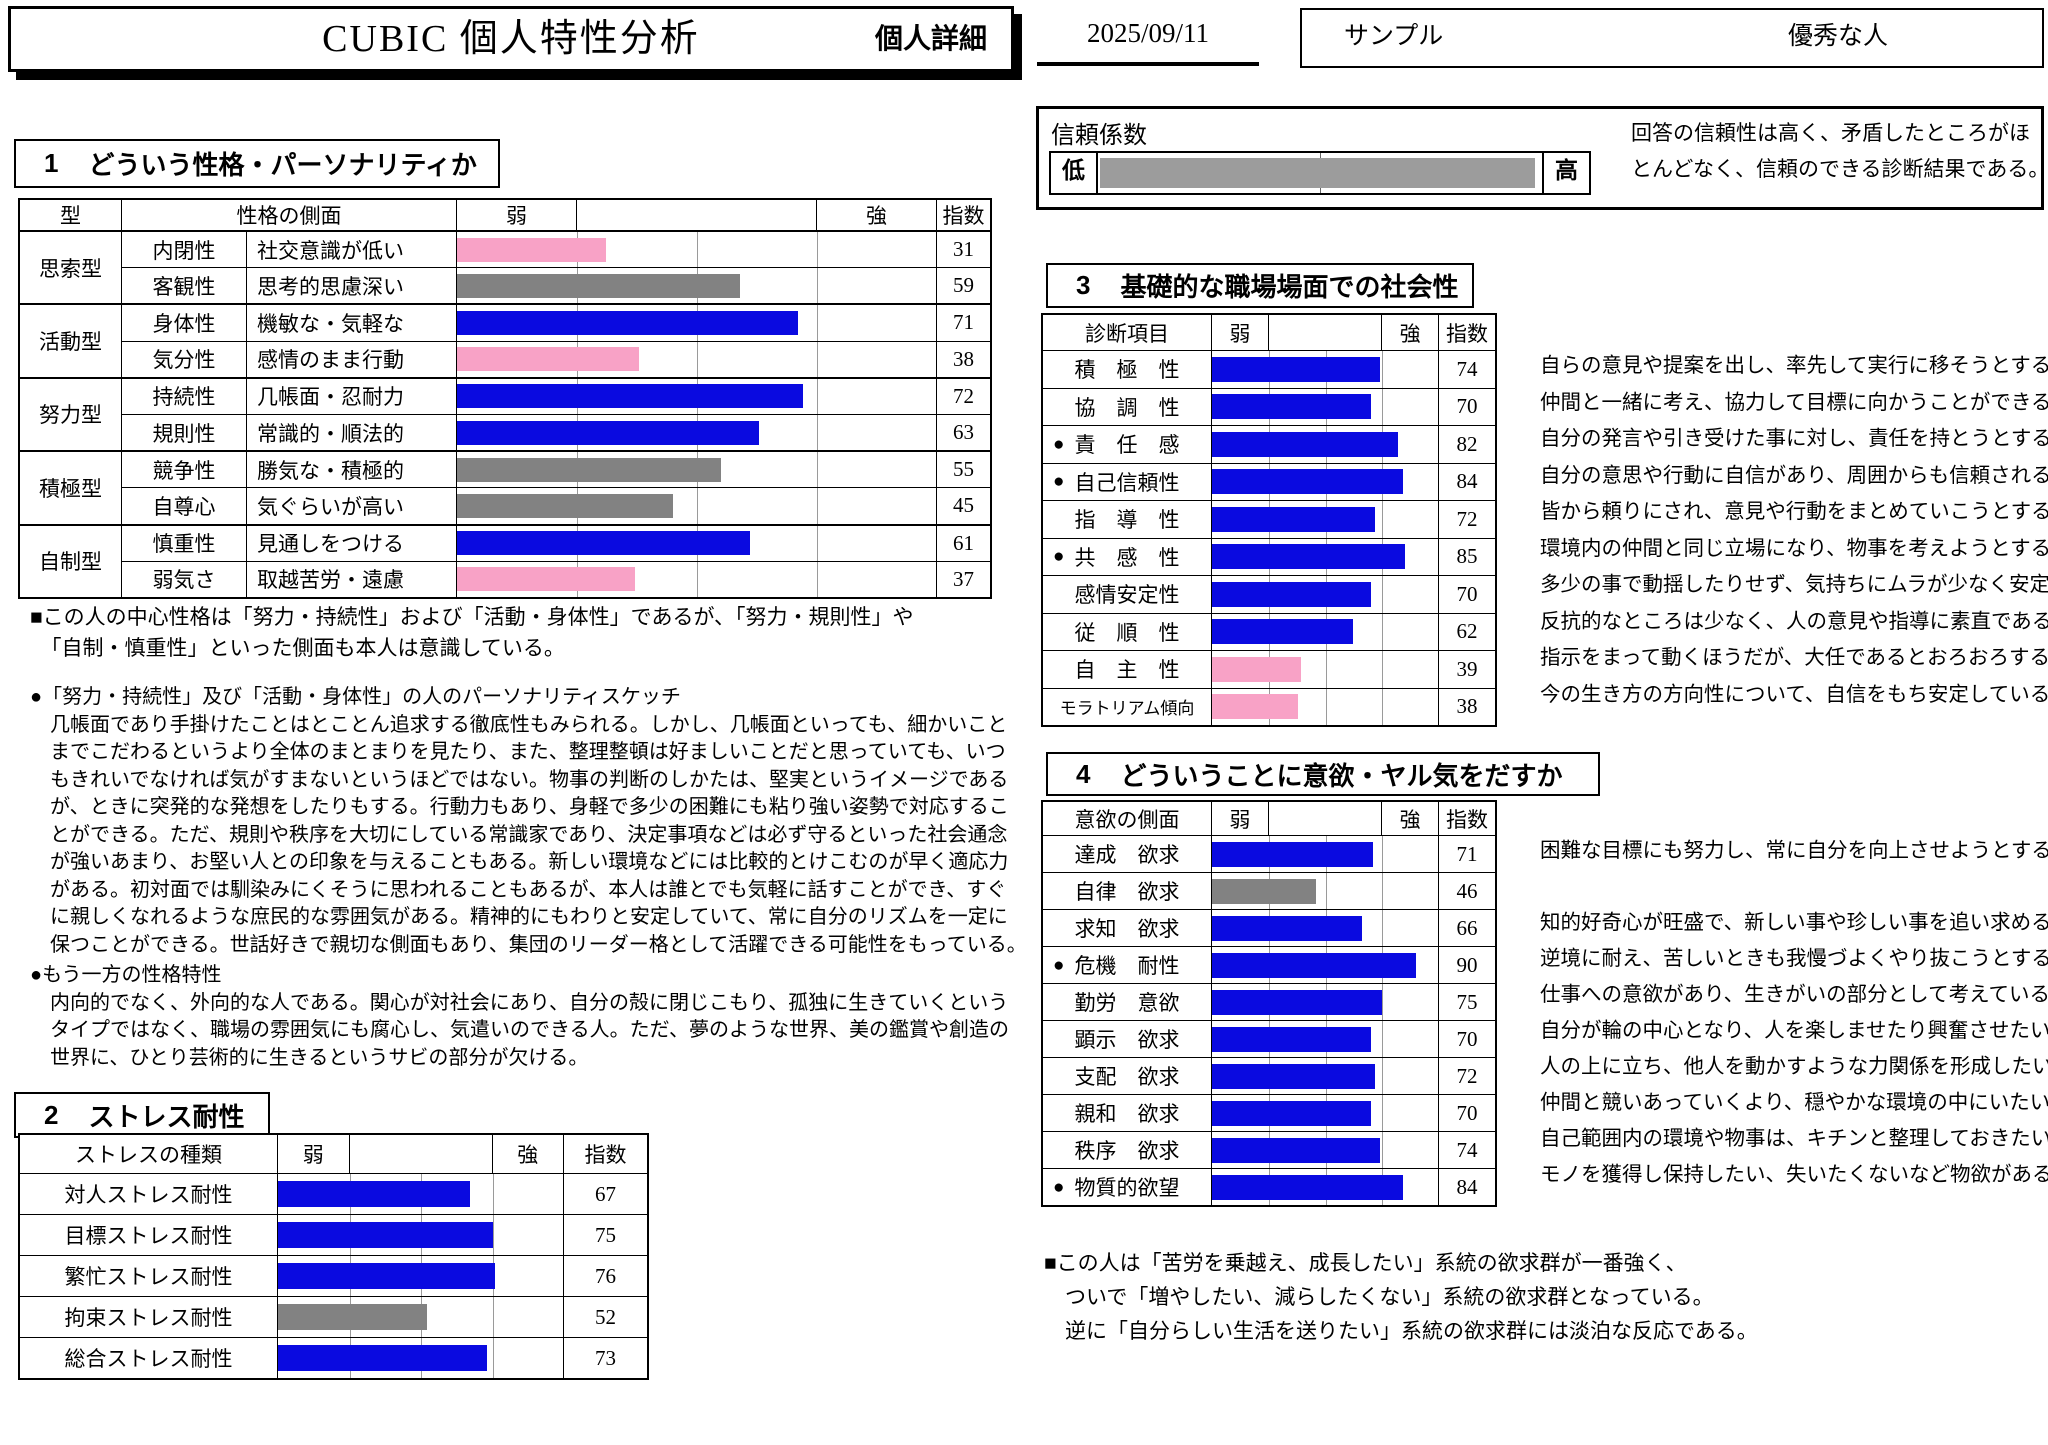 The height and width of the screenshot is (1445, 2048). Describe the element at coordinates (1838, 36) in the screenshot. I see `examinee-name: 優秀な人` at that location.